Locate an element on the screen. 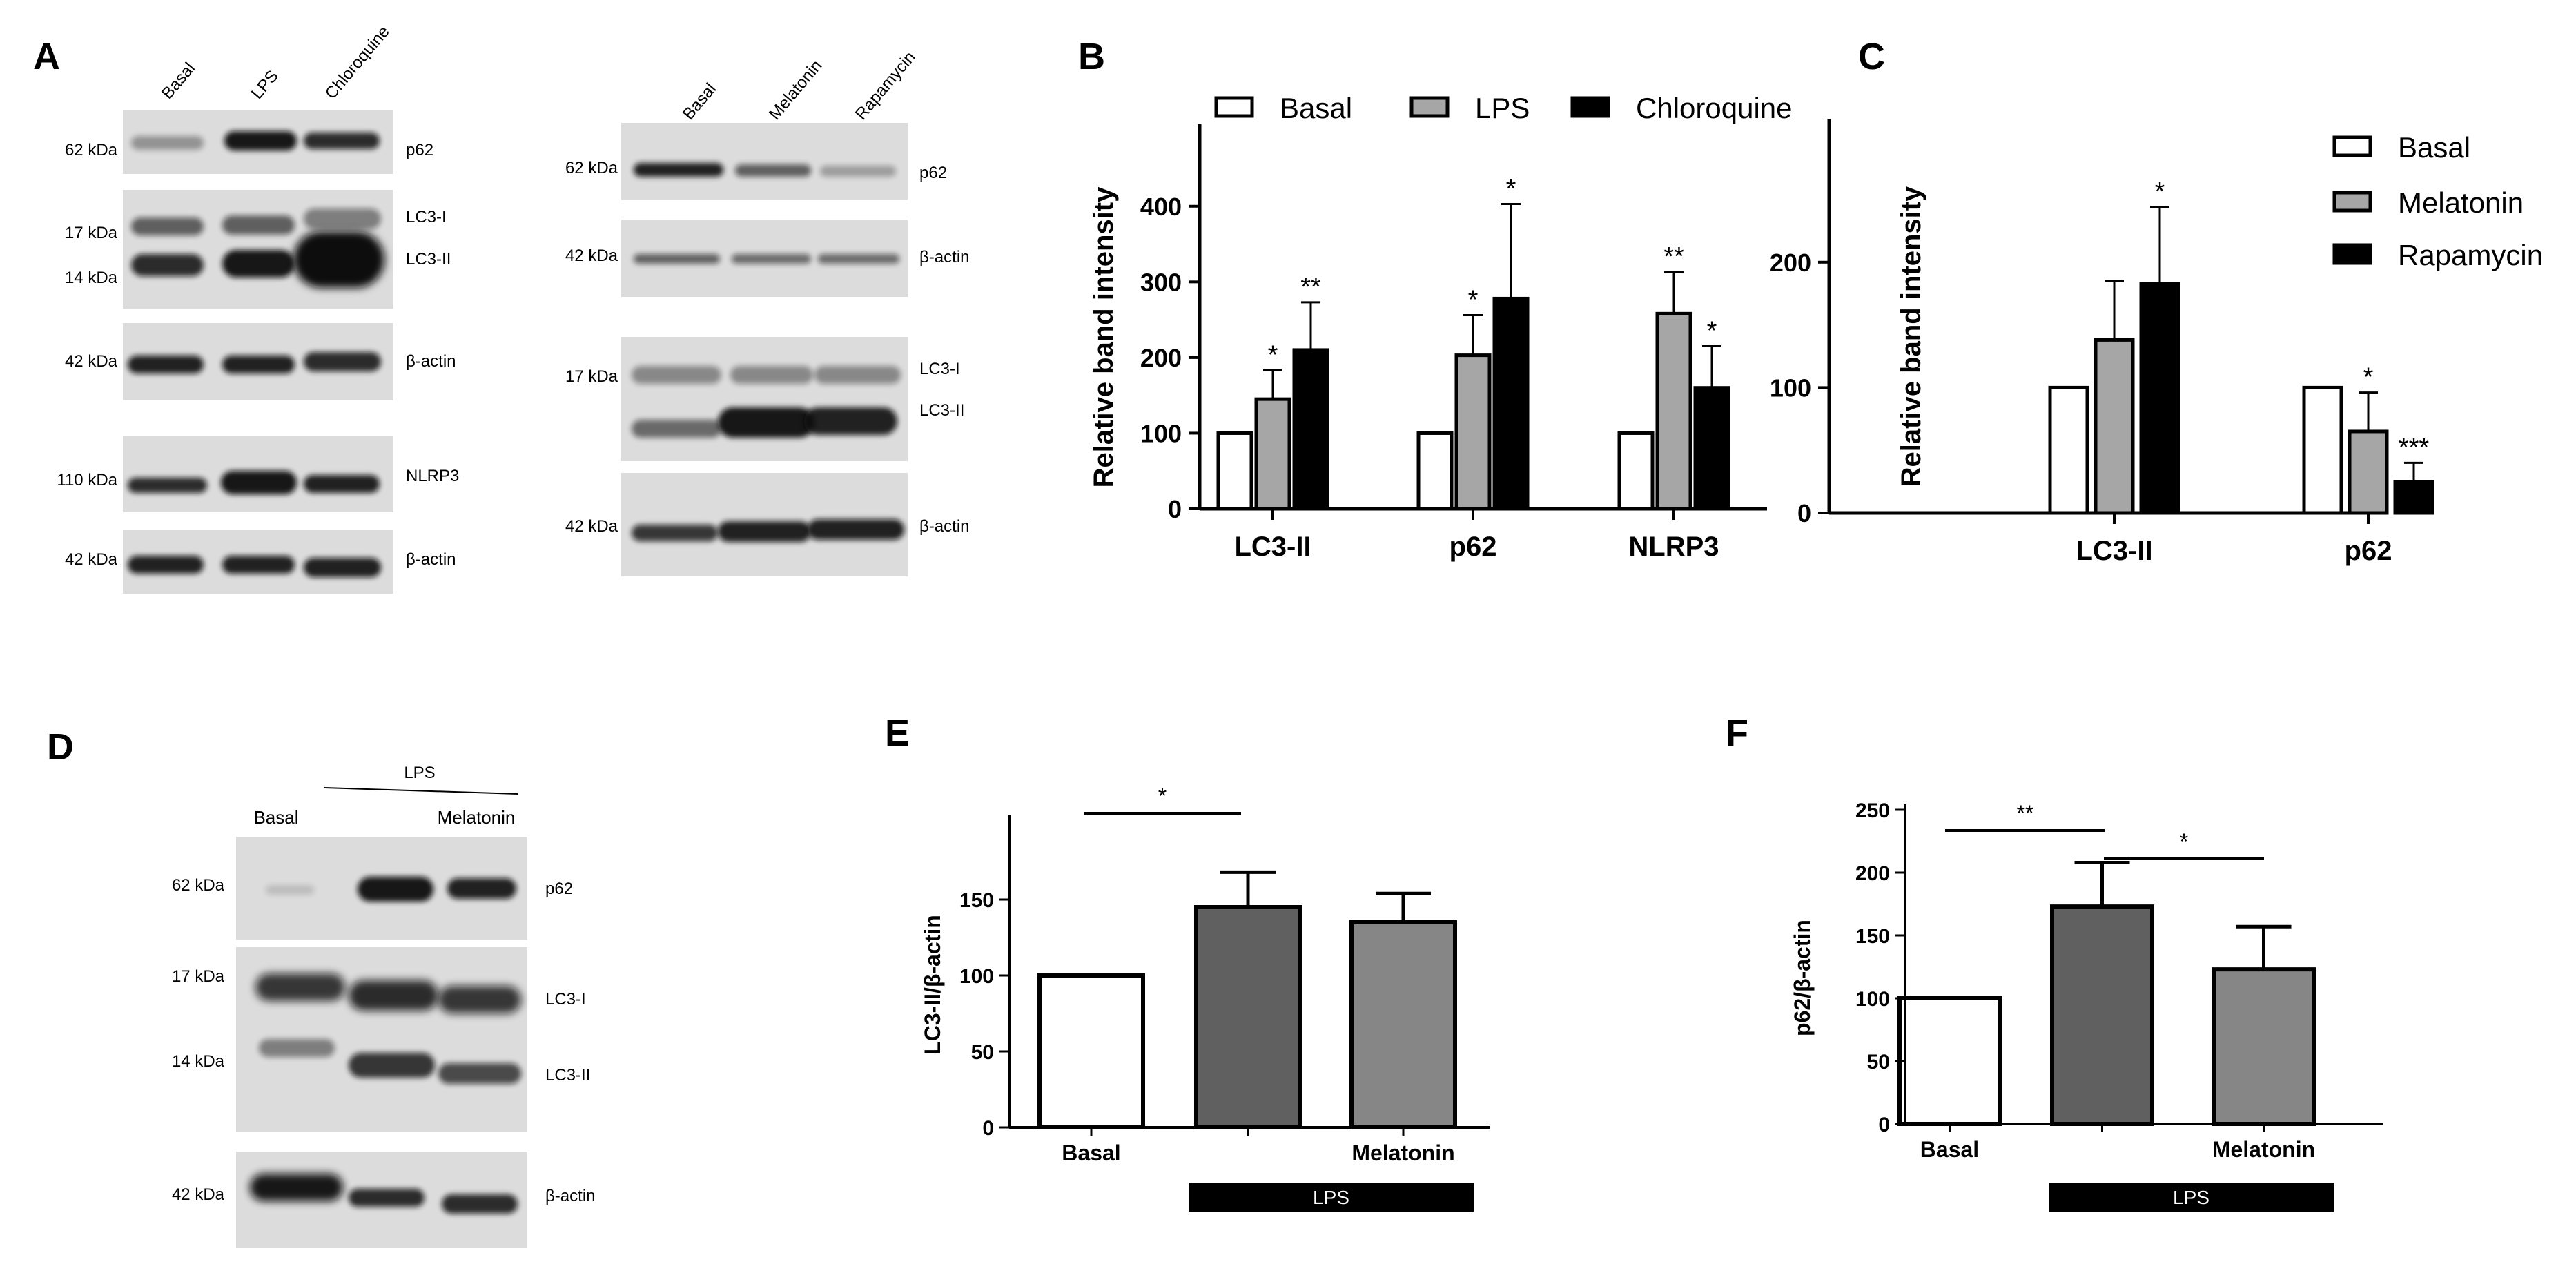 This screenshot has width=2576, height=1282. x-tick-label: NLRP3 is located at coordinates (1673, 547).